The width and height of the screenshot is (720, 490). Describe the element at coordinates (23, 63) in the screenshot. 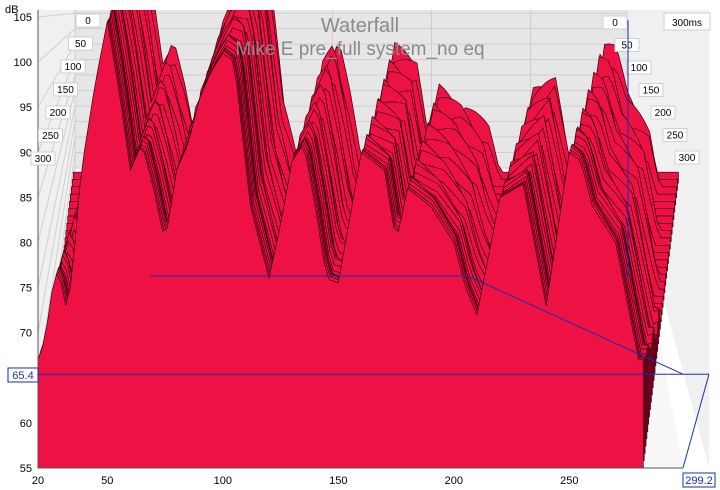

I see `y-tick-label: 100` at that location.